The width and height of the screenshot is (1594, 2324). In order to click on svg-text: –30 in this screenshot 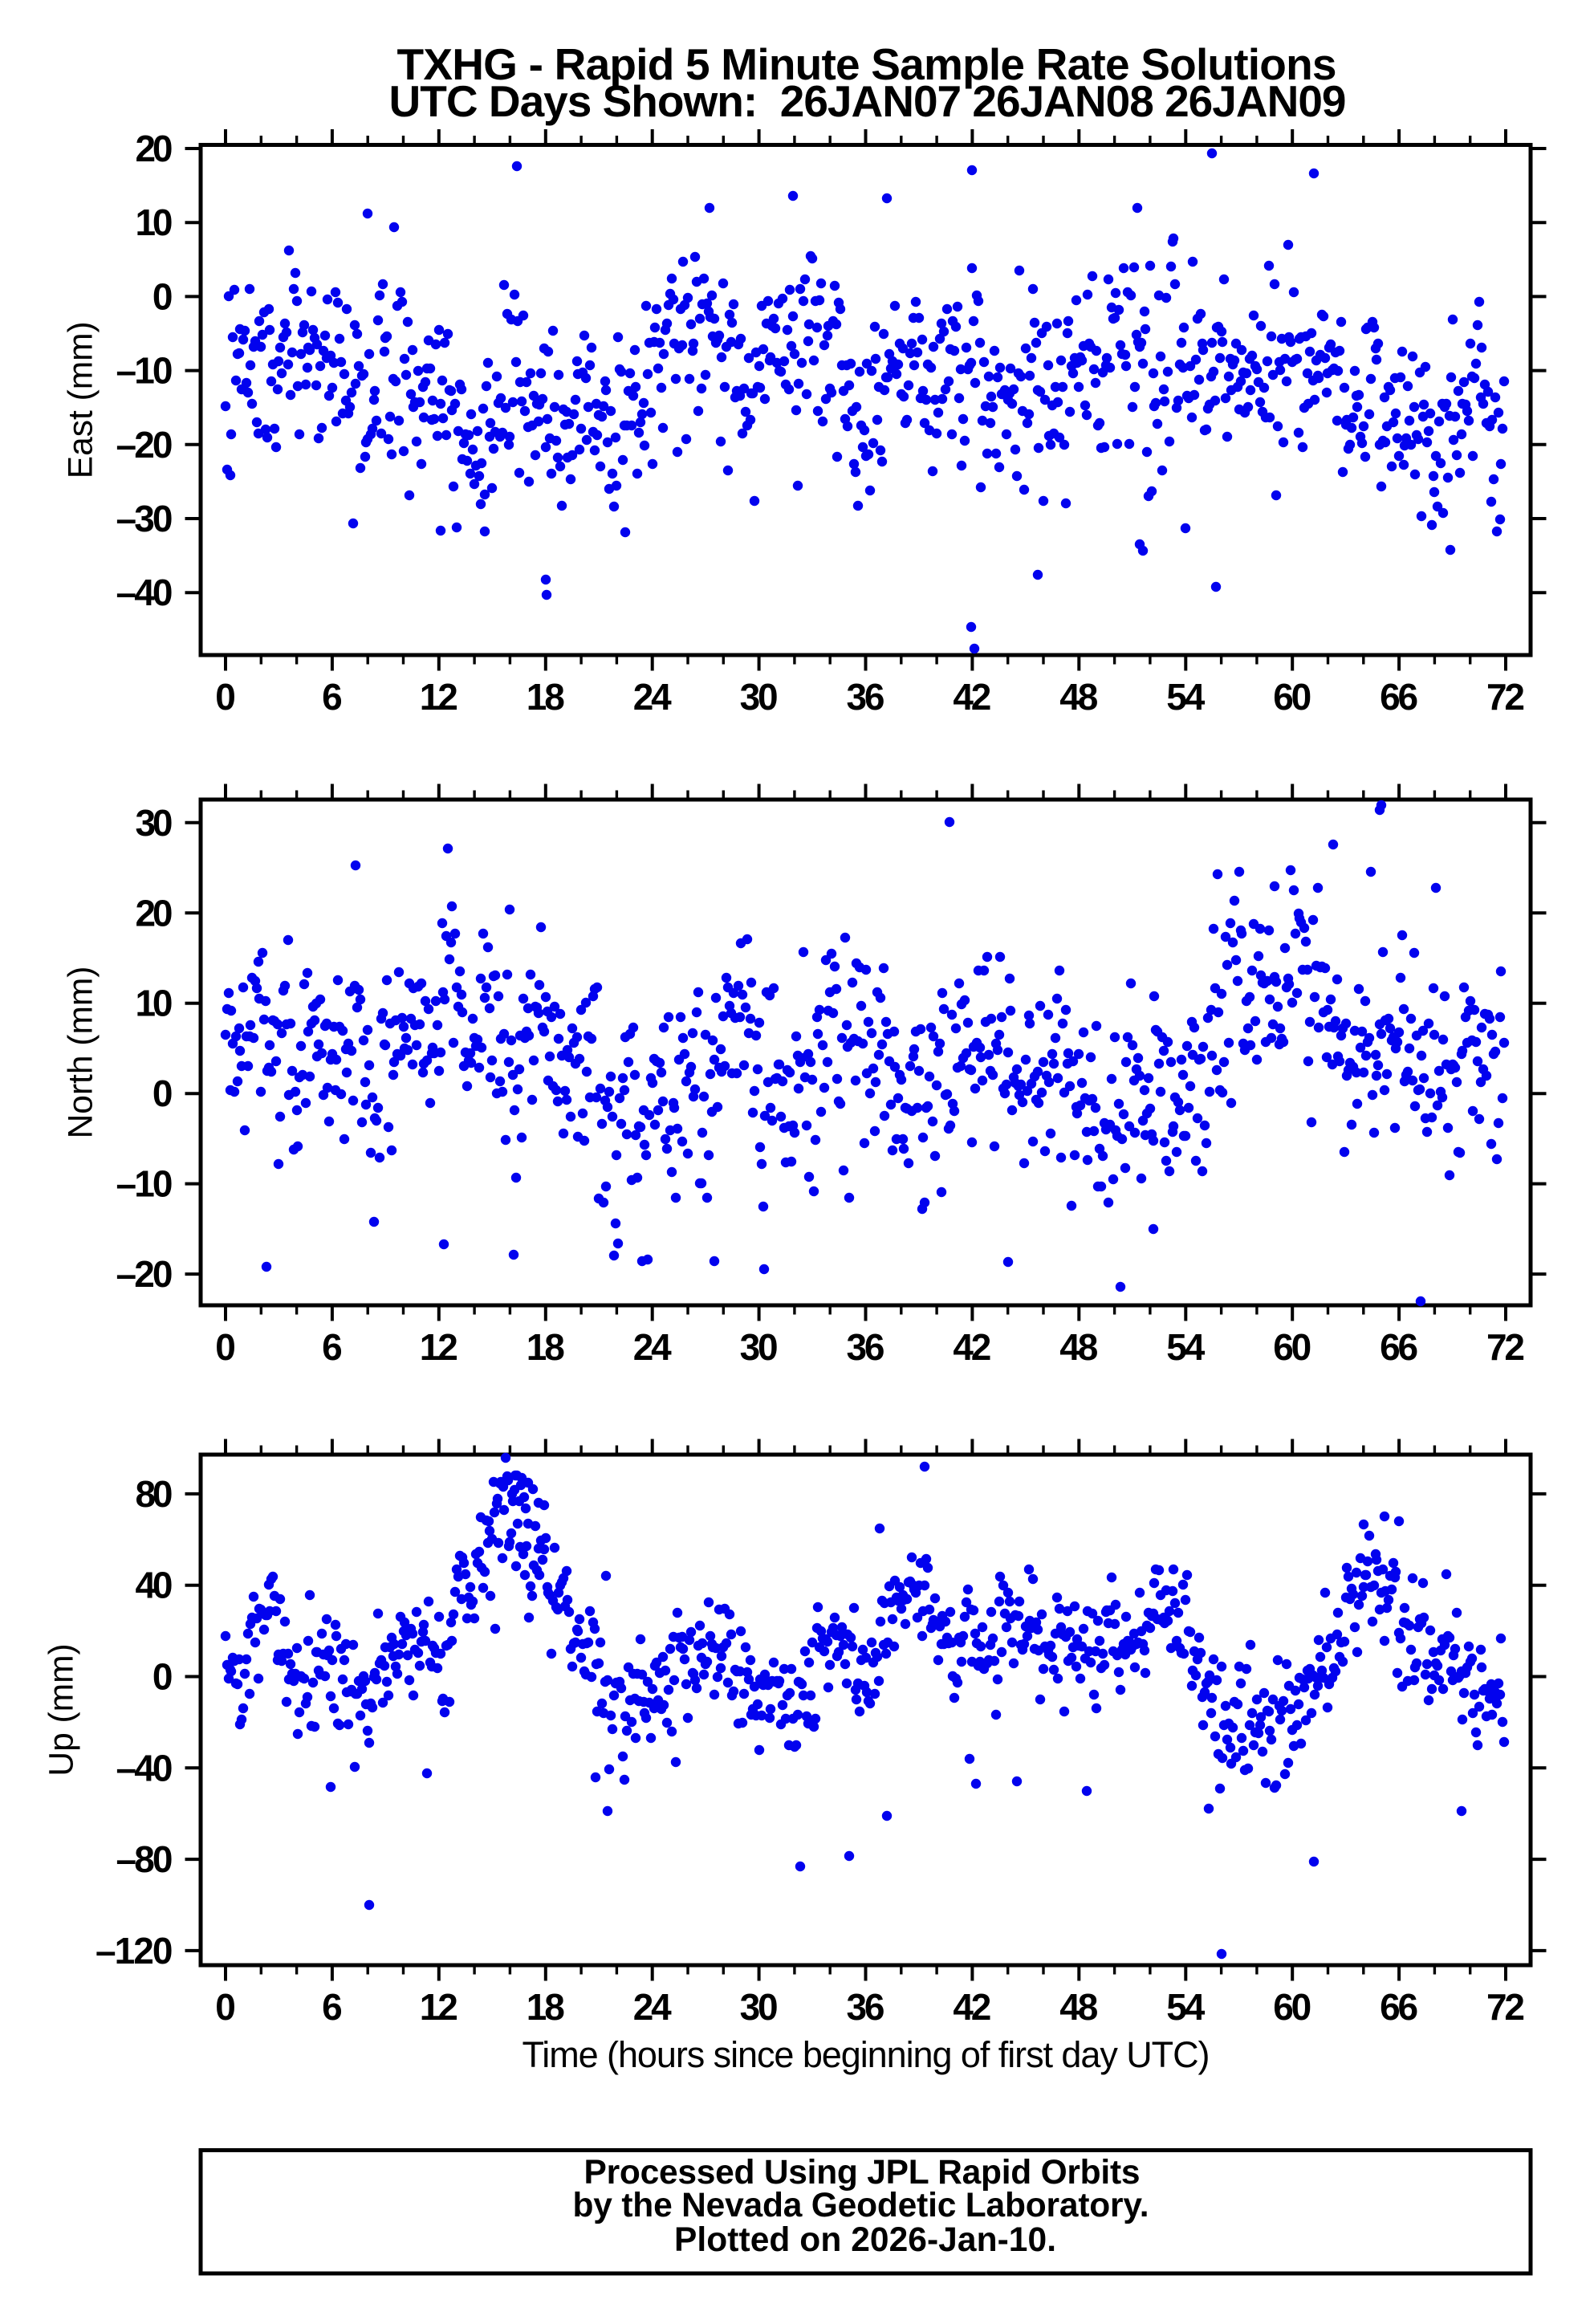, I will do `click(144, 518)`.